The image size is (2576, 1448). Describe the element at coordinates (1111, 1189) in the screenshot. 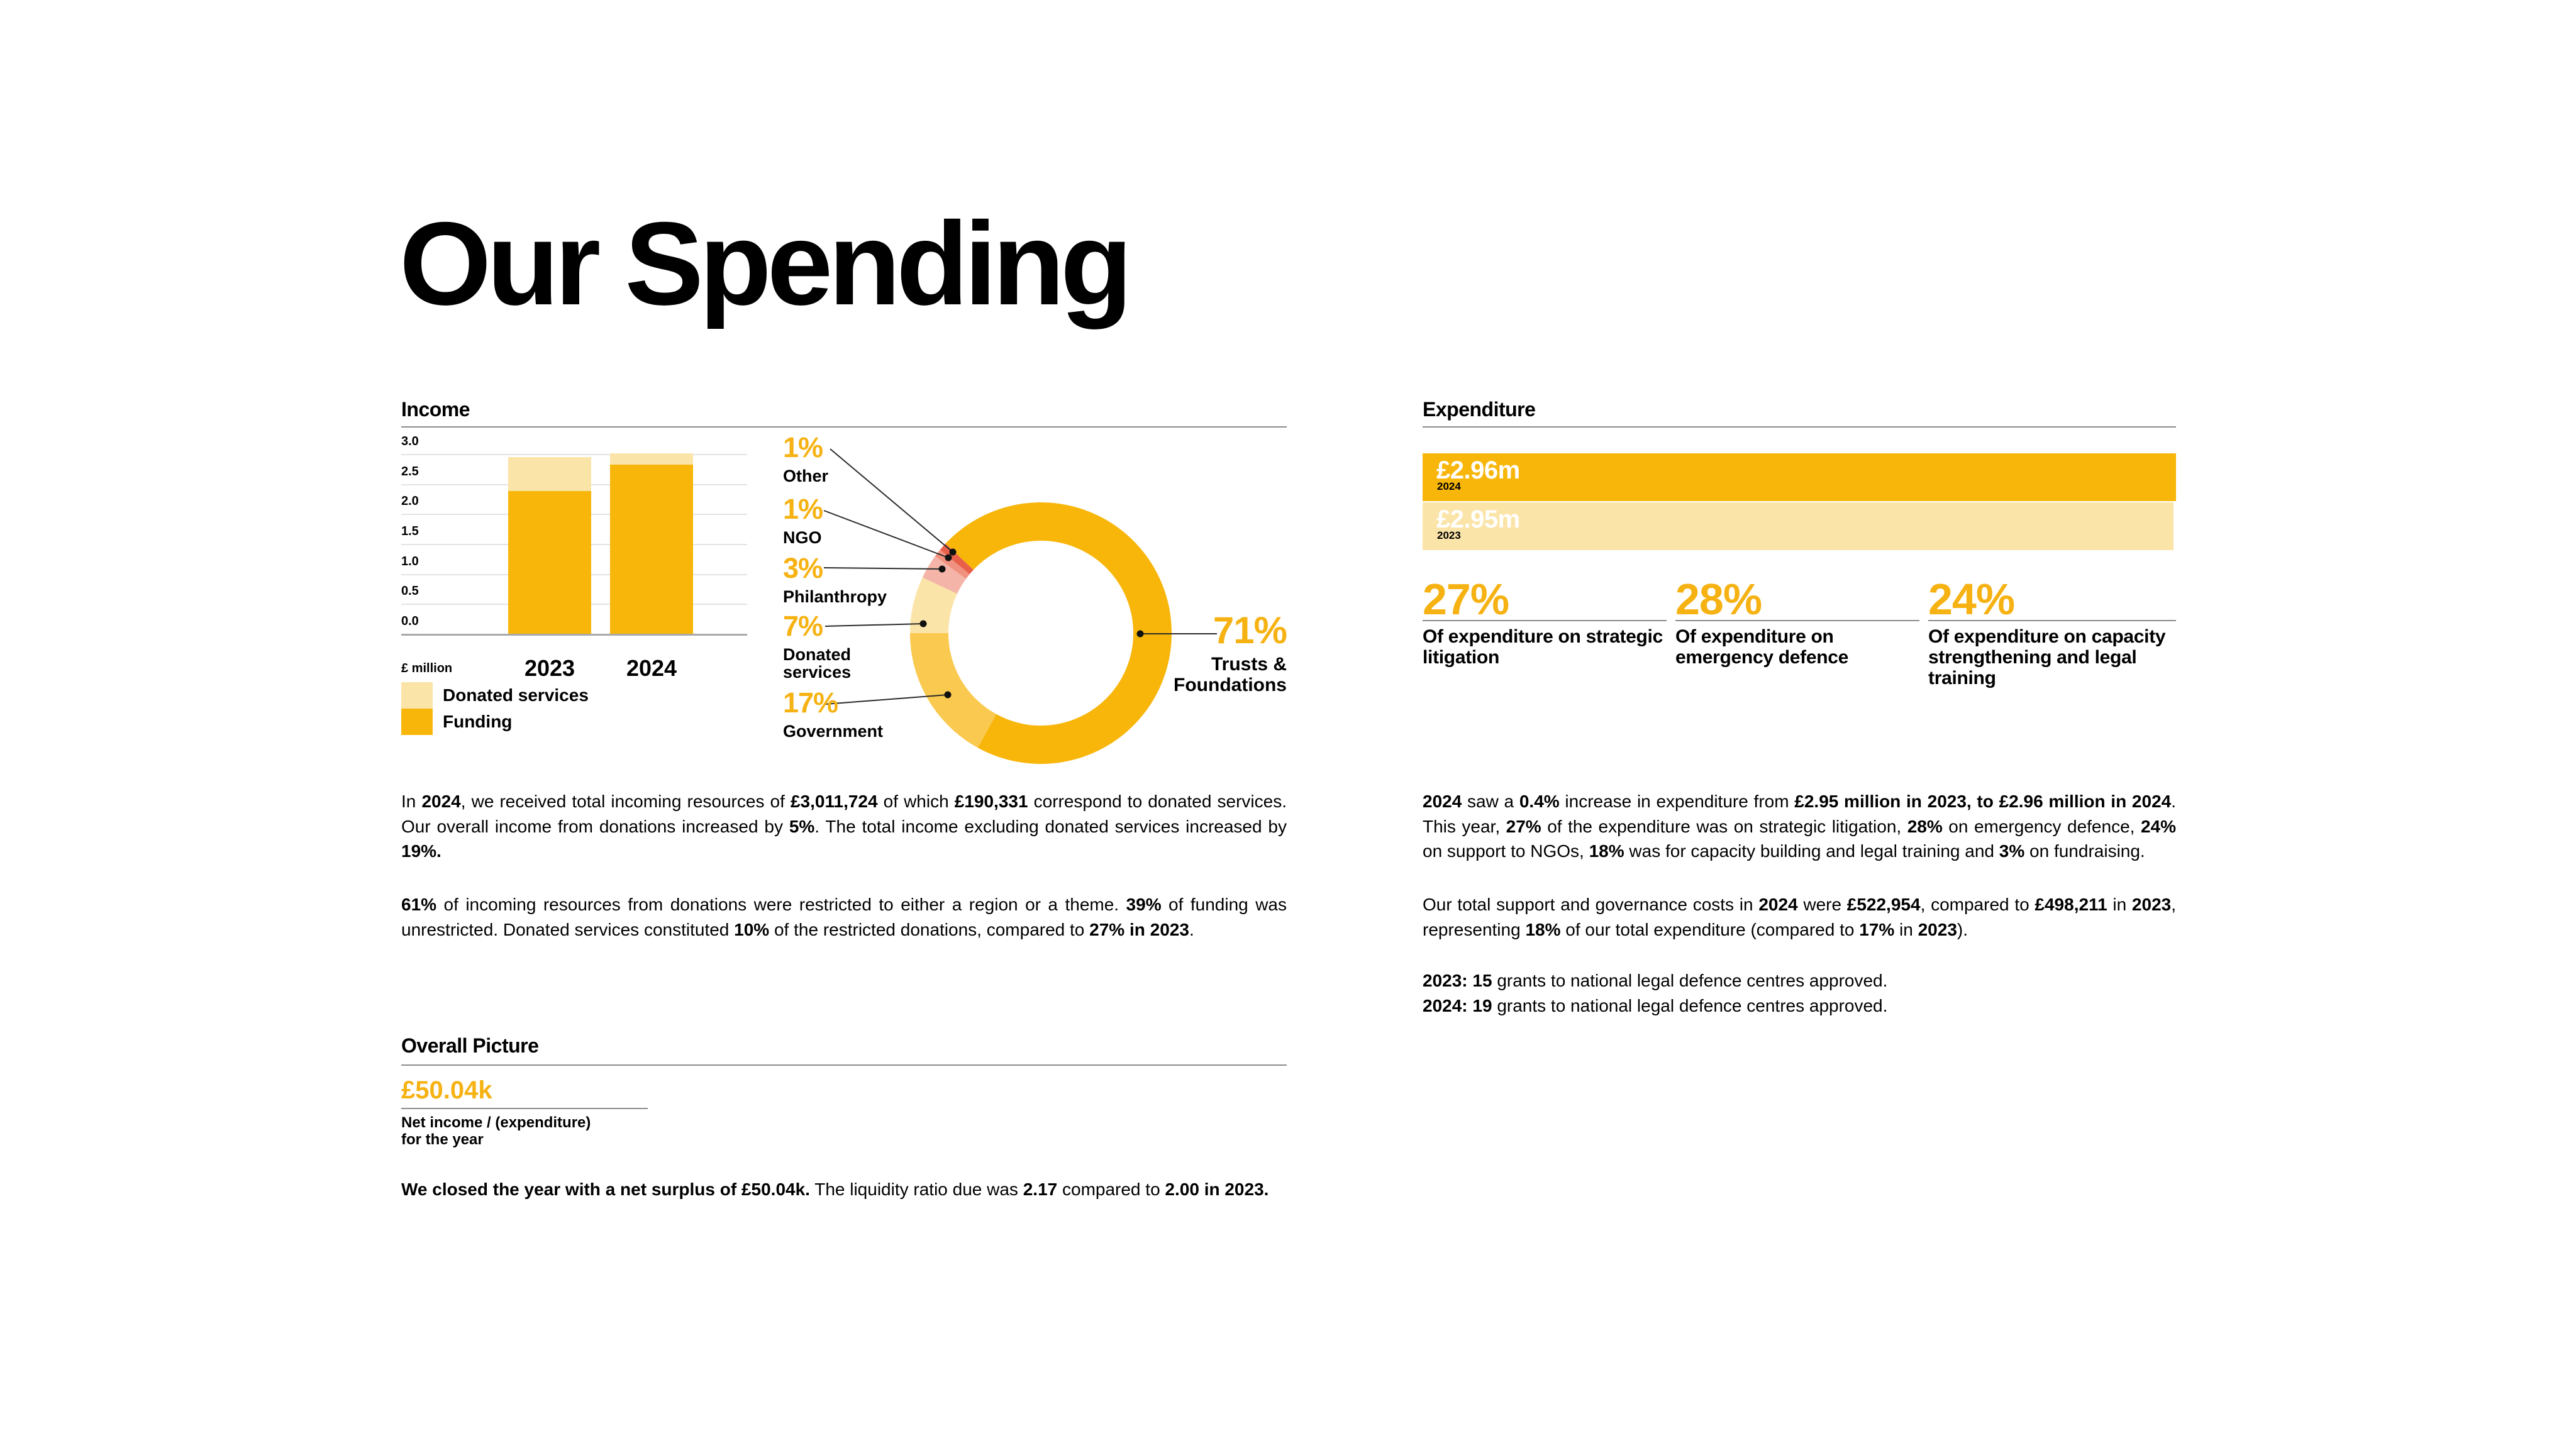

I see `text-run: compared to` at that location.